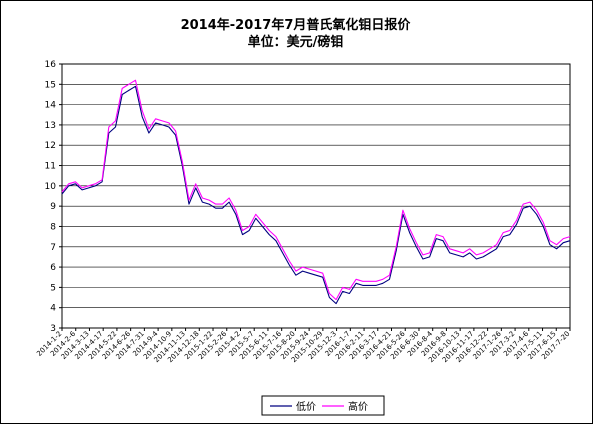 This screenshot has width=593, height=424. Describe the element at coordinates (50, 167) in the screenshot. I see `y-tick-label: 11` at that location.